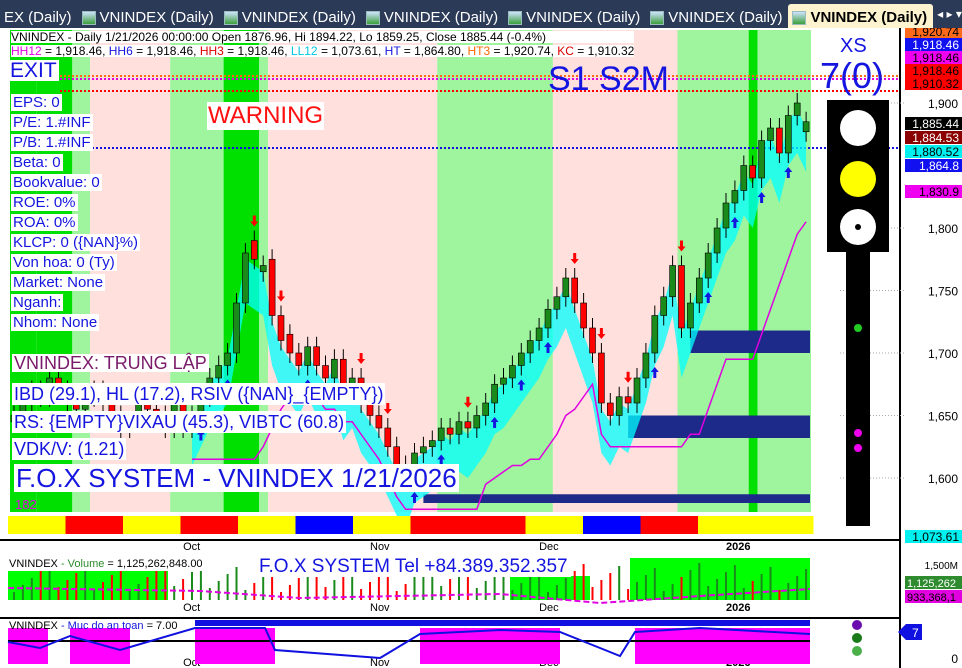 The width and height of the screenshot is (962, 668). I want to click on system-title: F.O.X SYSTEM - VNINDEX 1/21/2026, so click(236, 478).